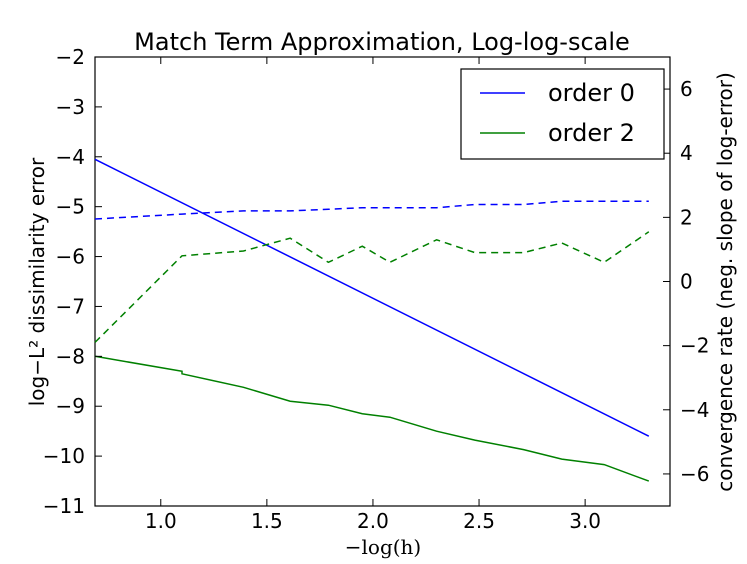 The image size is (747, 564). Describe the element at coordinates (694, 410) in the screenshot. I see `y-right-tick-label: −4` at that location.